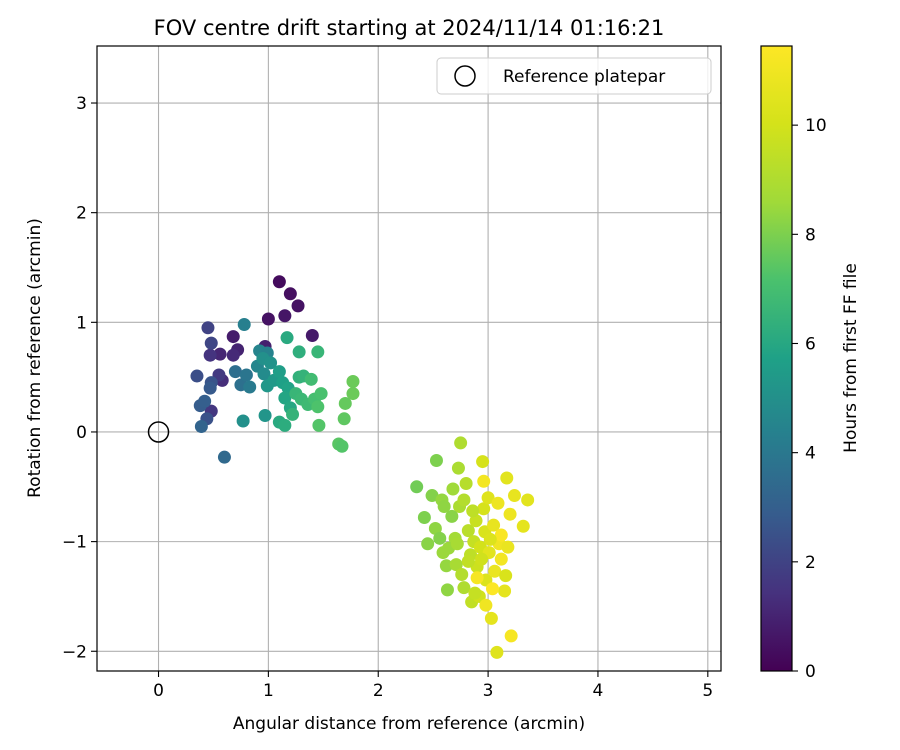 The height and width of the screenshot is (750, 900). I want to click on y-axis-ticks: −2 −1 0 1 2 3, so click(79, 378).